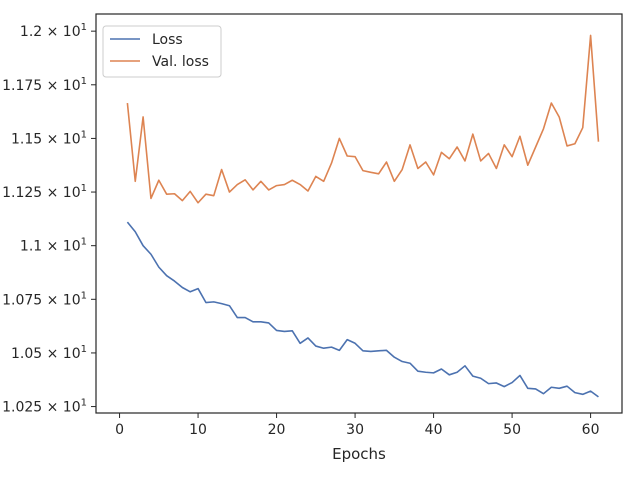 This screenshot has width=640, height=480. I want to click on x-tick-label: 40, so click(434, 430).